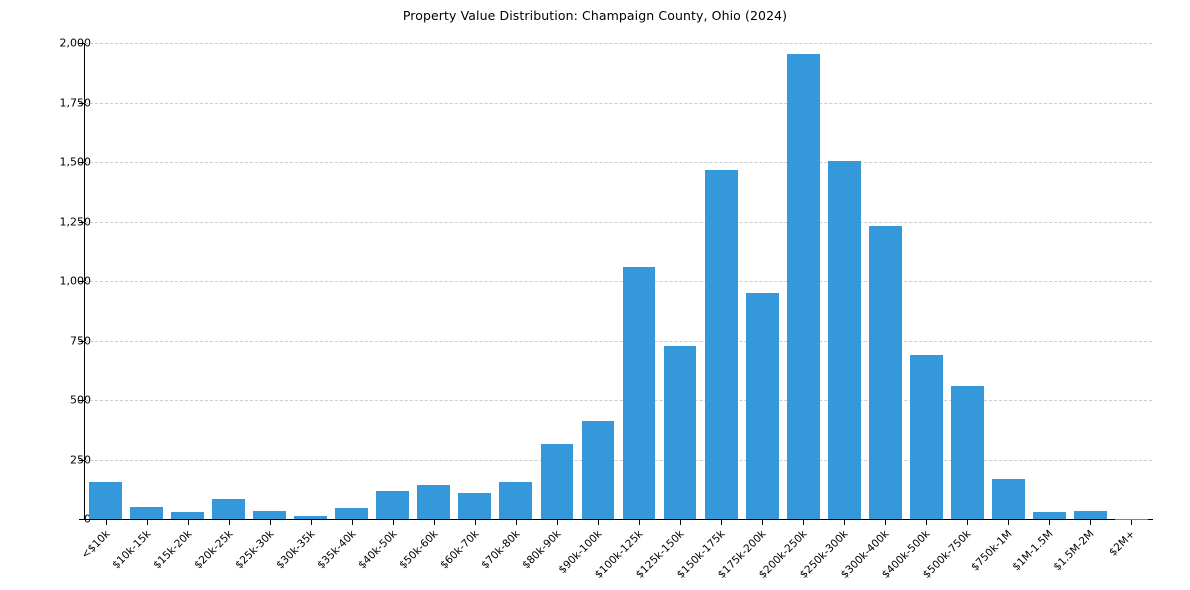  Describe the element at coordinates (213, 550) in the screenshot. I see `x-axis-tick-label: $20k-25k` at that location.